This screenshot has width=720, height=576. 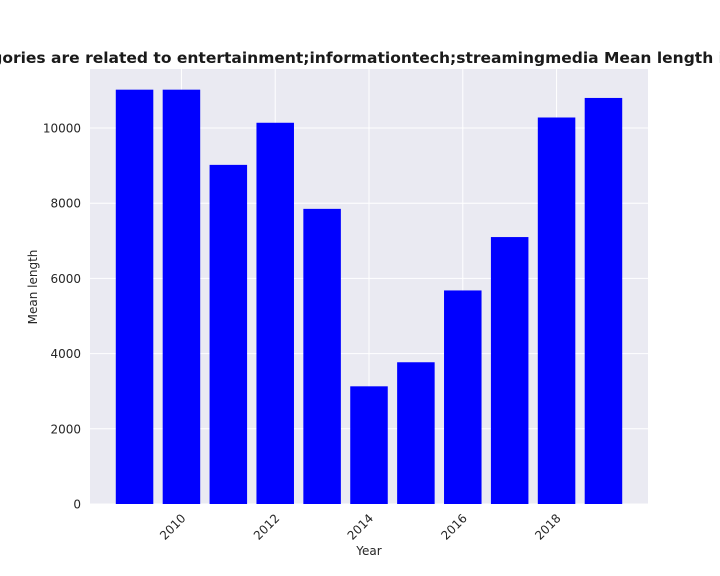 I want to click on x-tick-label: 2014, so click(x=360, y=526).